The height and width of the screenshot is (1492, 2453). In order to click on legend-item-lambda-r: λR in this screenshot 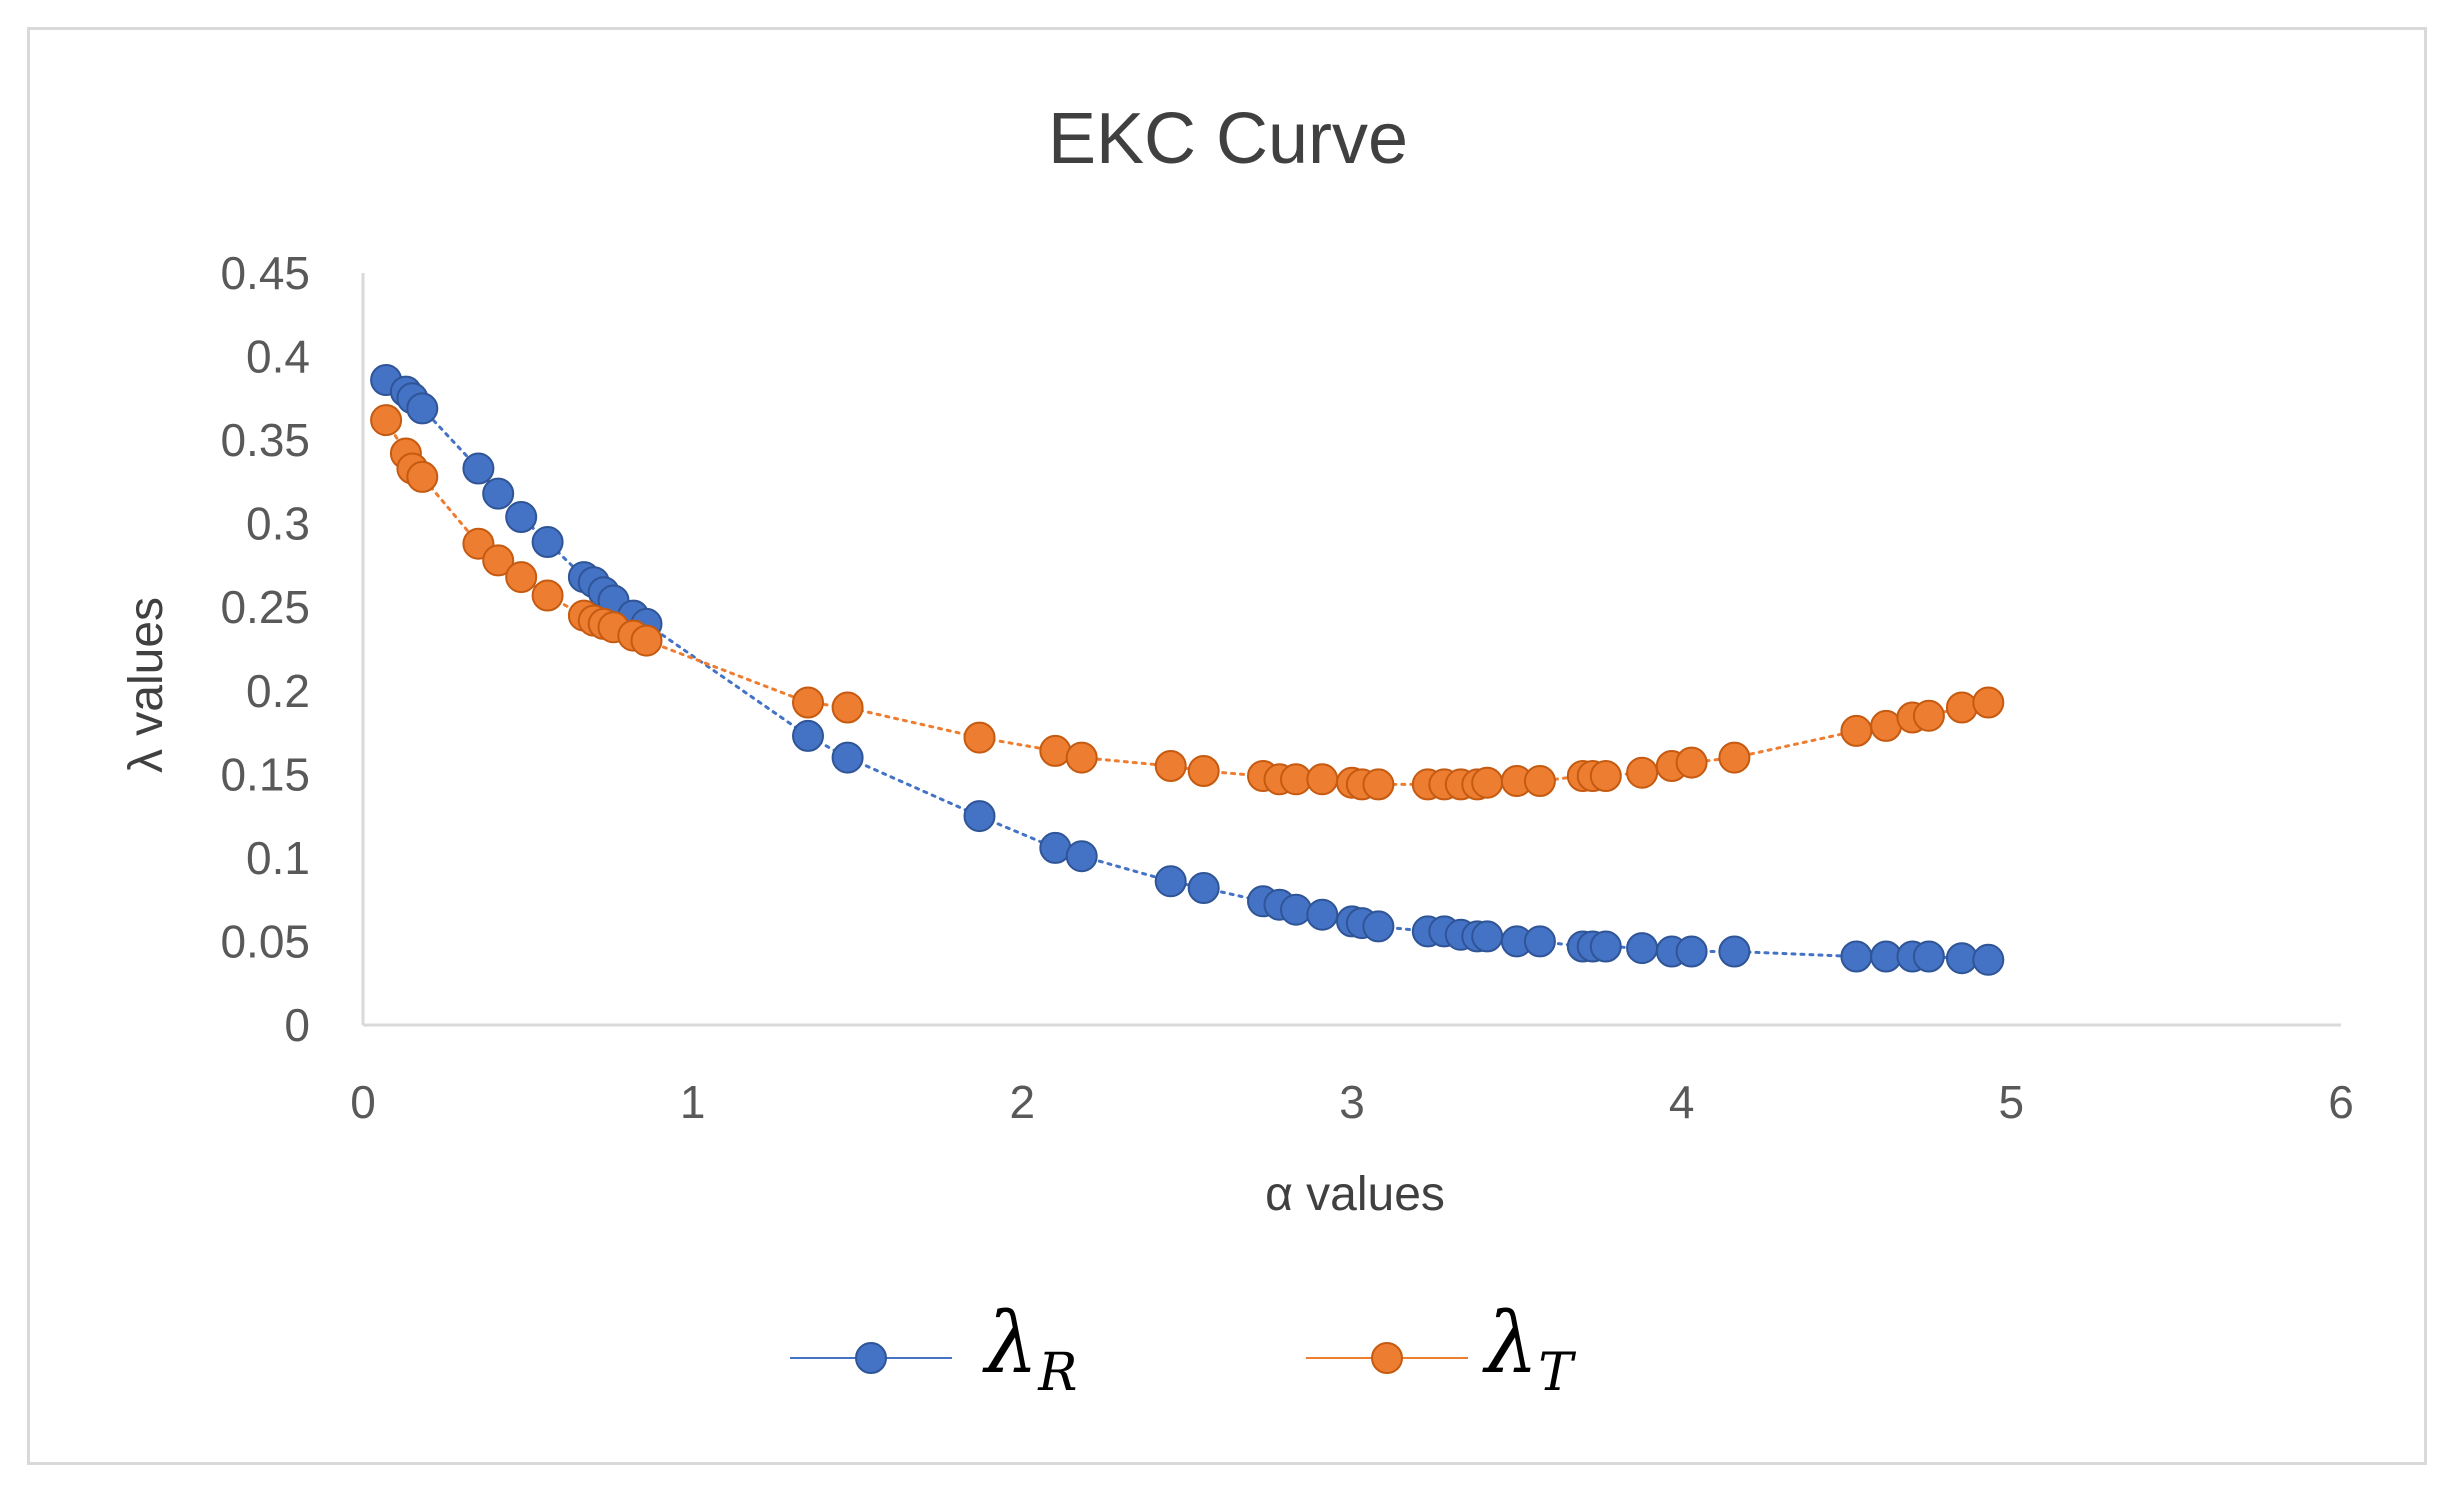, I will do `click(933, 1348)`.